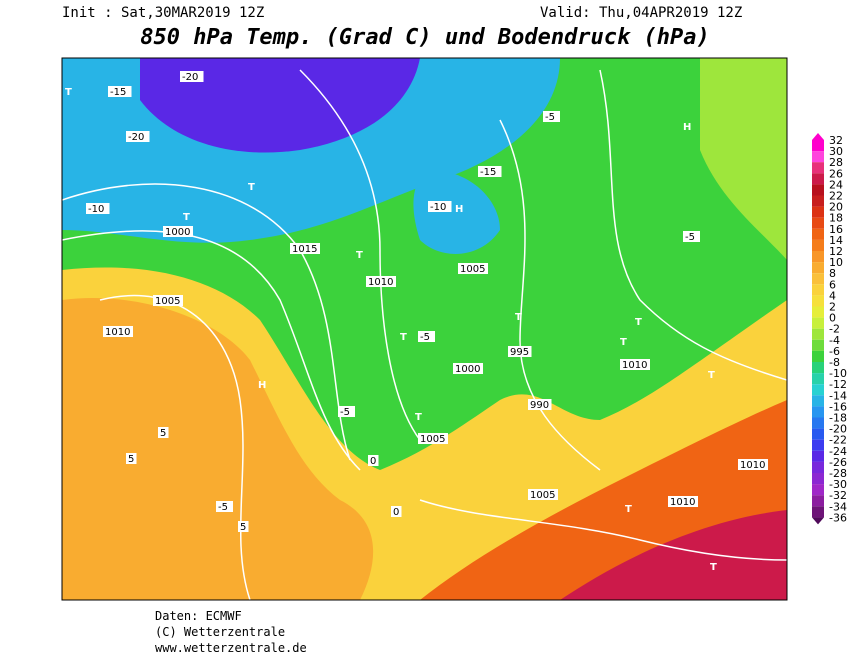  I want to click on legend-label: -16, so click(838, 406).